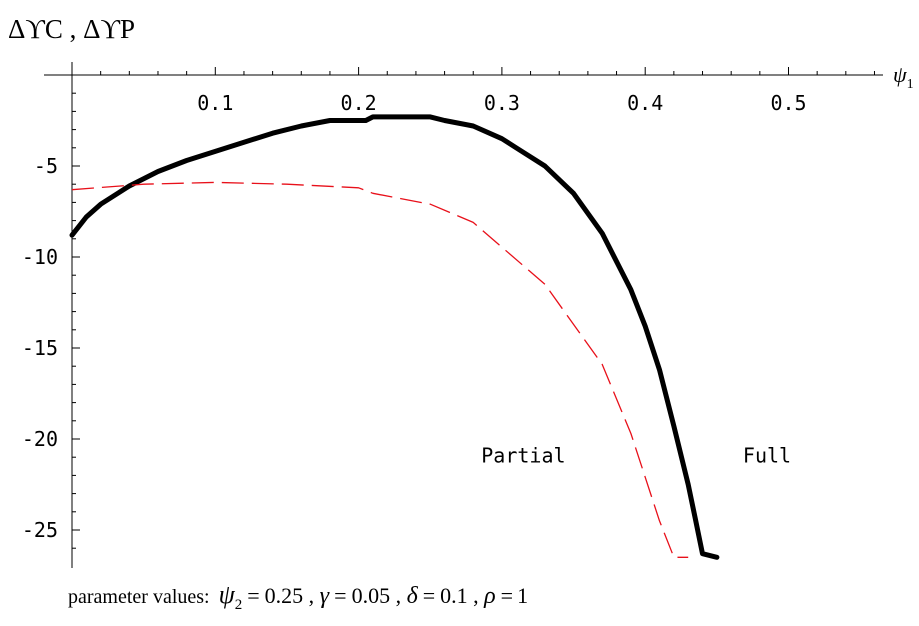 This screenshot has width=919, height=626. What do you see at coordinates (371, 595) in the screenshot?
I see `param-gamma-value: 0.05` at bounding box center [371, 595].